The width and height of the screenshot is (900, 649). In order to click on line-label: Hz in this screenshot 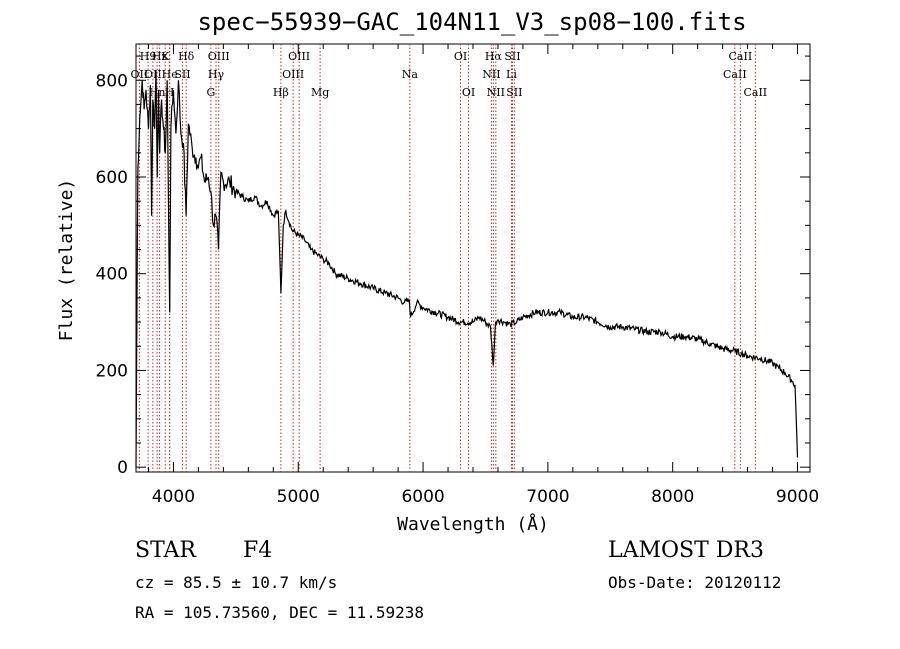, I will do `click(160, 56)`.